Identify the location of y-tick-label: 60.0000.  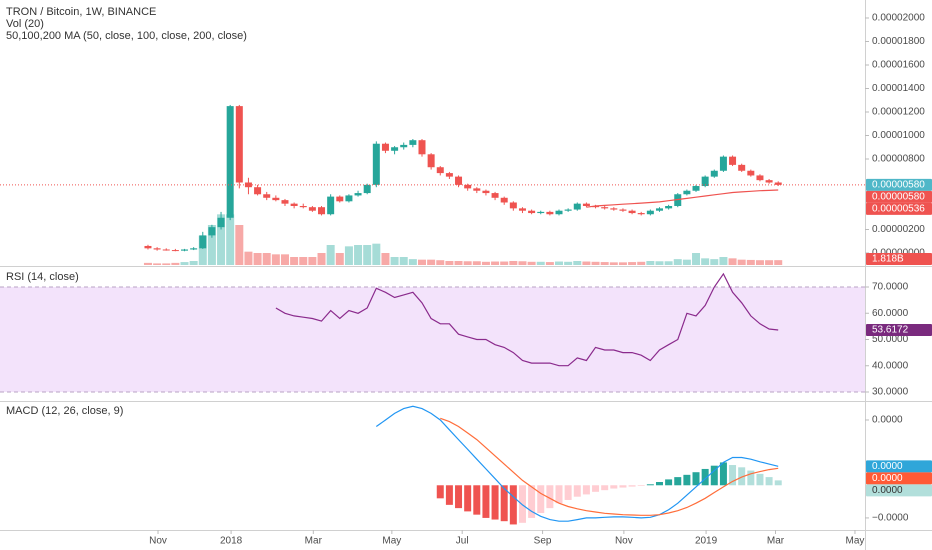
(890, 313).